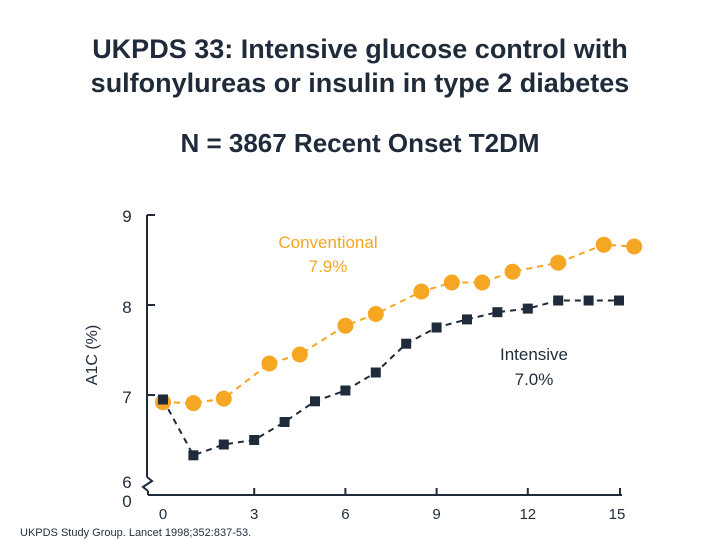 This screenshot has width=720, height=540. What do you see at coordinates (327, 242) in the screenshot?
I see `series-label-conventional: Conventional` at bounding box center [327, 242].